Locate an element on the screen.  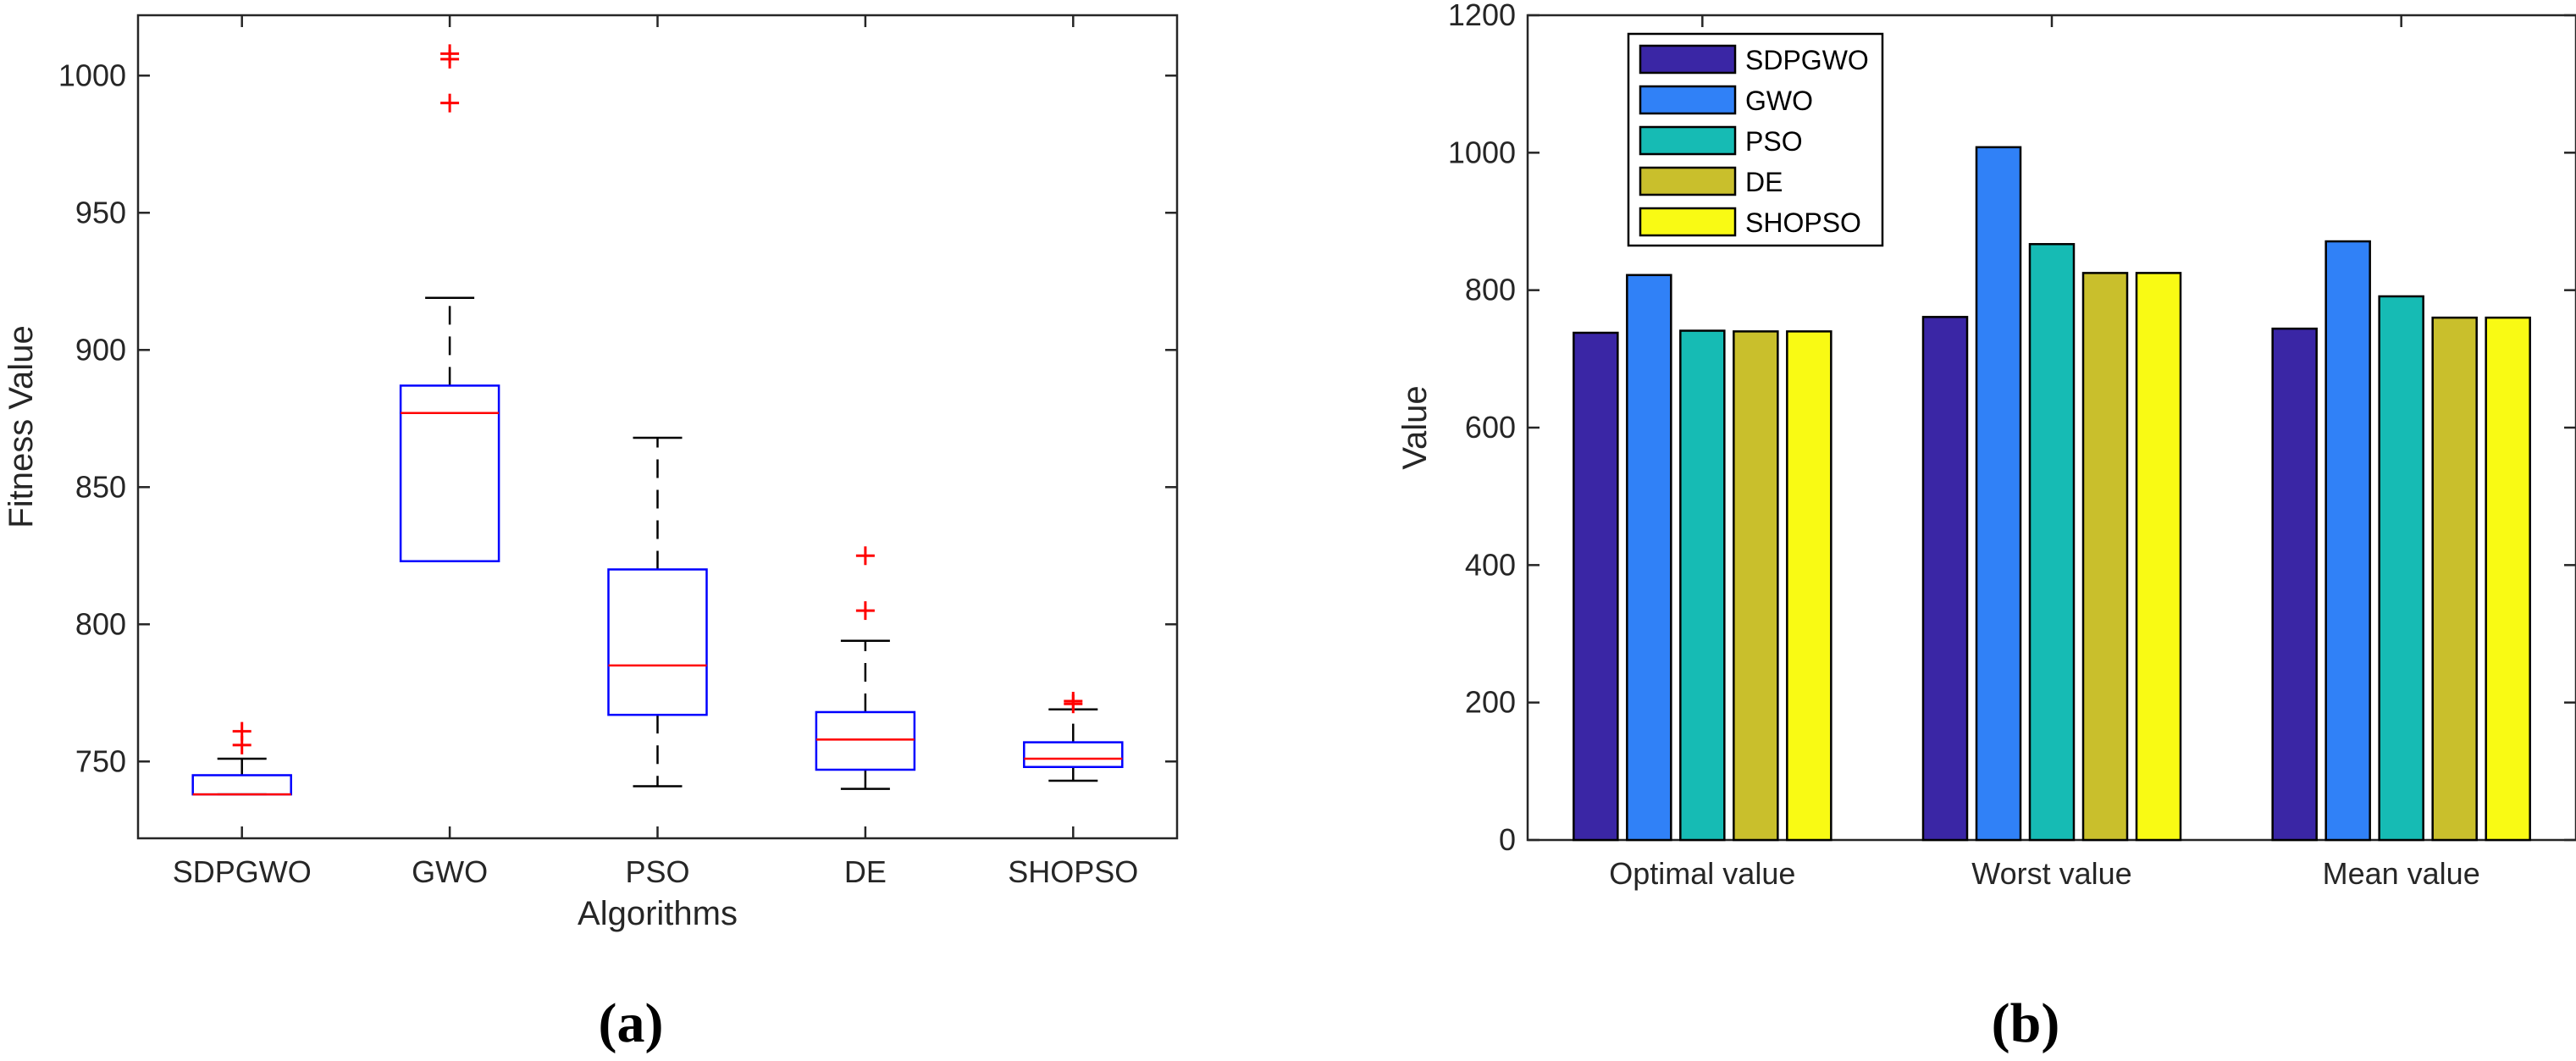
legend-label: DE is located at coordinates (1764, 182).